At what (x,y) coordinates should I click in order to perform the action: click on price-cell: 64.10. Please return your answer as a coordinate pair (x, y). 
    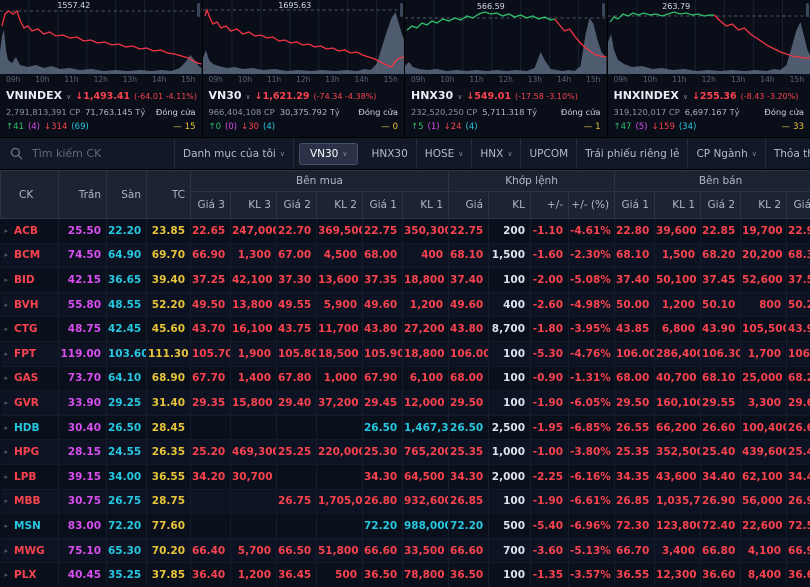
    Looking at the image, I should click on (126, 379).